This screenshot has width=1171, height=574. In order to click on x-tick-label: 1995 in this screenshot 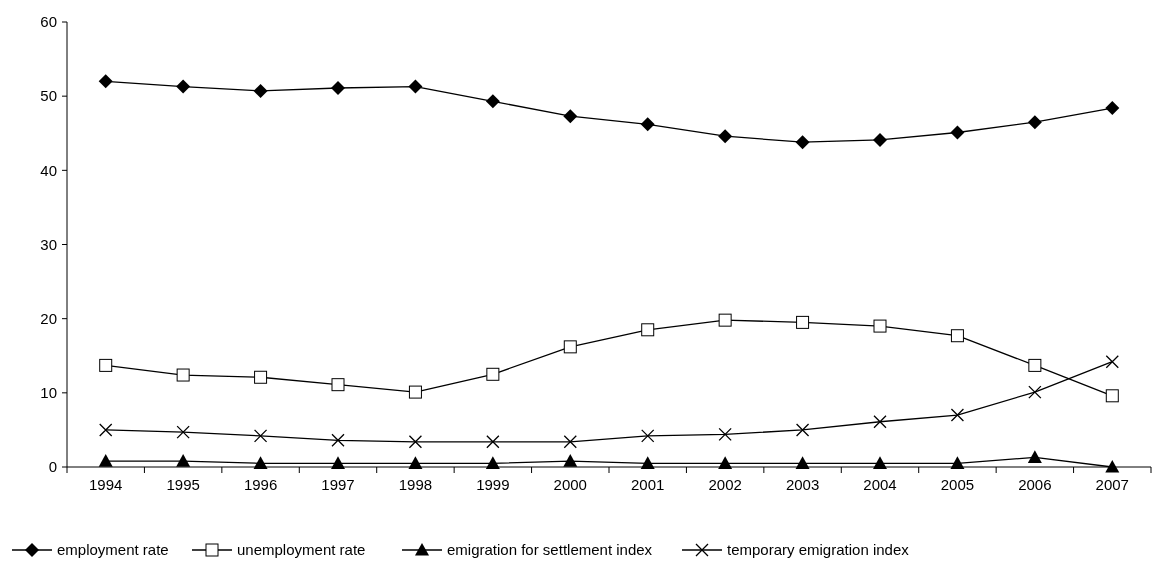, I will do `click(183, 484)`.